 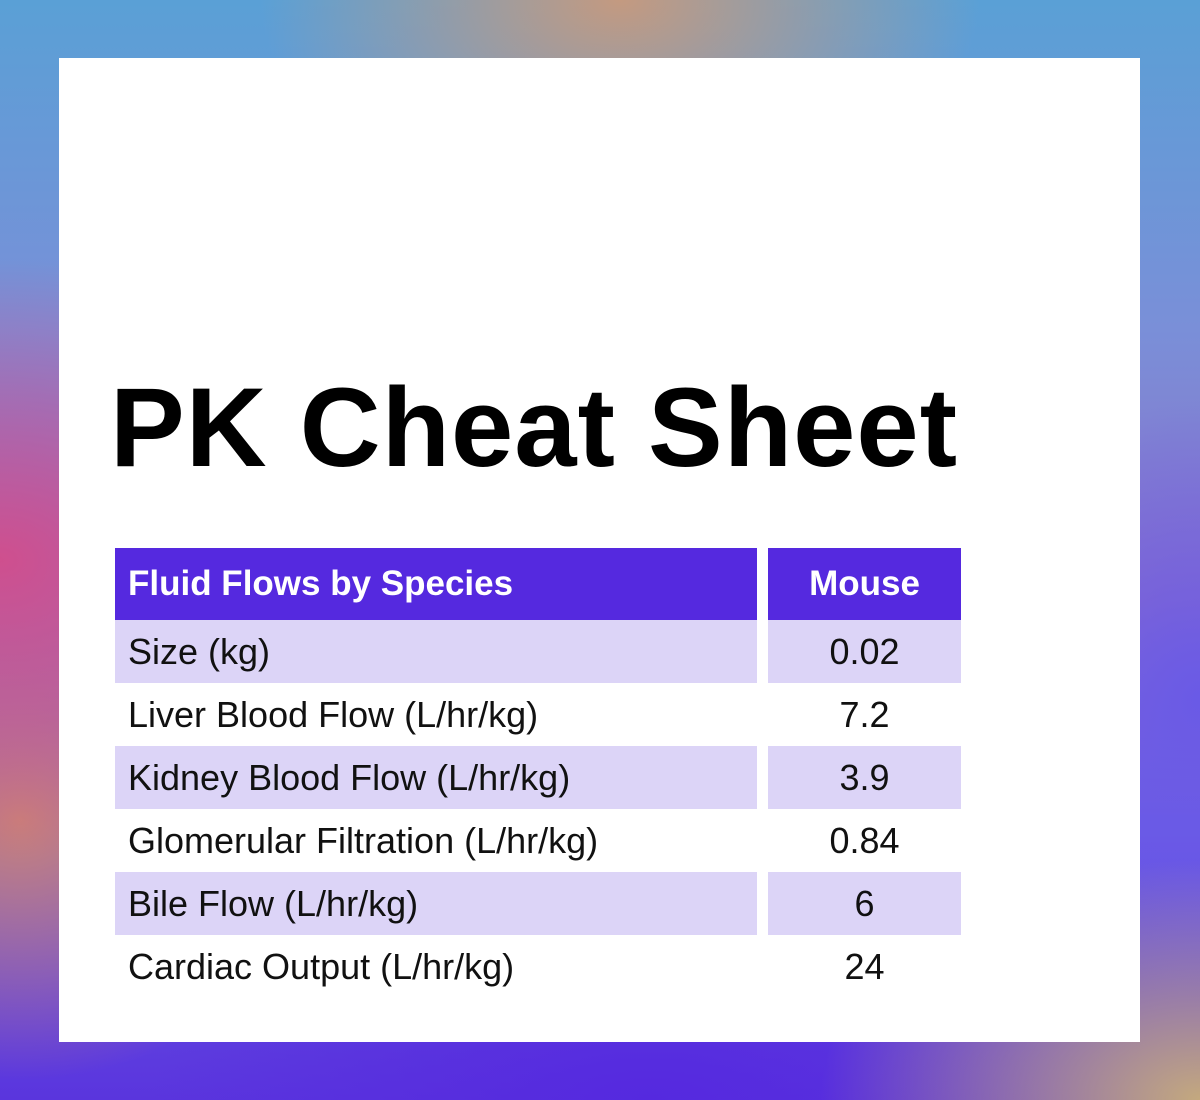 What do you see at coordinates (534, 427) in the screenshot?
I see `page-title: PK Cheat Sheet` at bounding box center [534, 427].